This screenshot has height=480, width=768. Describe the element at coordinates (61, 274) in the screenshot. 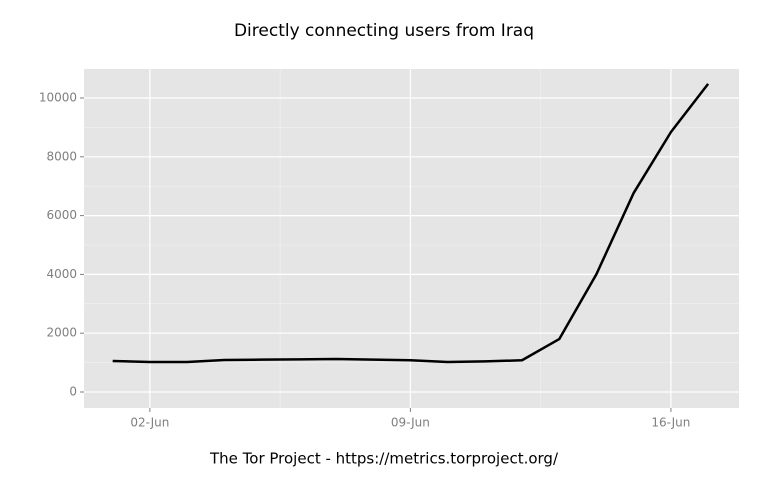

I see `y-tick-label: 4000` at that location.